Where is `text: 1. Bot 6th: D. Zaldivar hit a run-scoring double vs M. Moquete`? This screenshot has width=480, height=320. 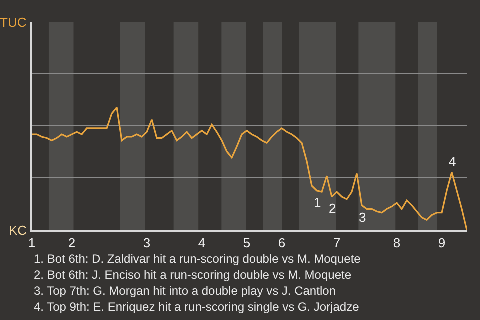 text: 1. Bot 6th: D. Zaldivar hit a run-scoring double vs M. Moquete is located at coordinates (198, 259).